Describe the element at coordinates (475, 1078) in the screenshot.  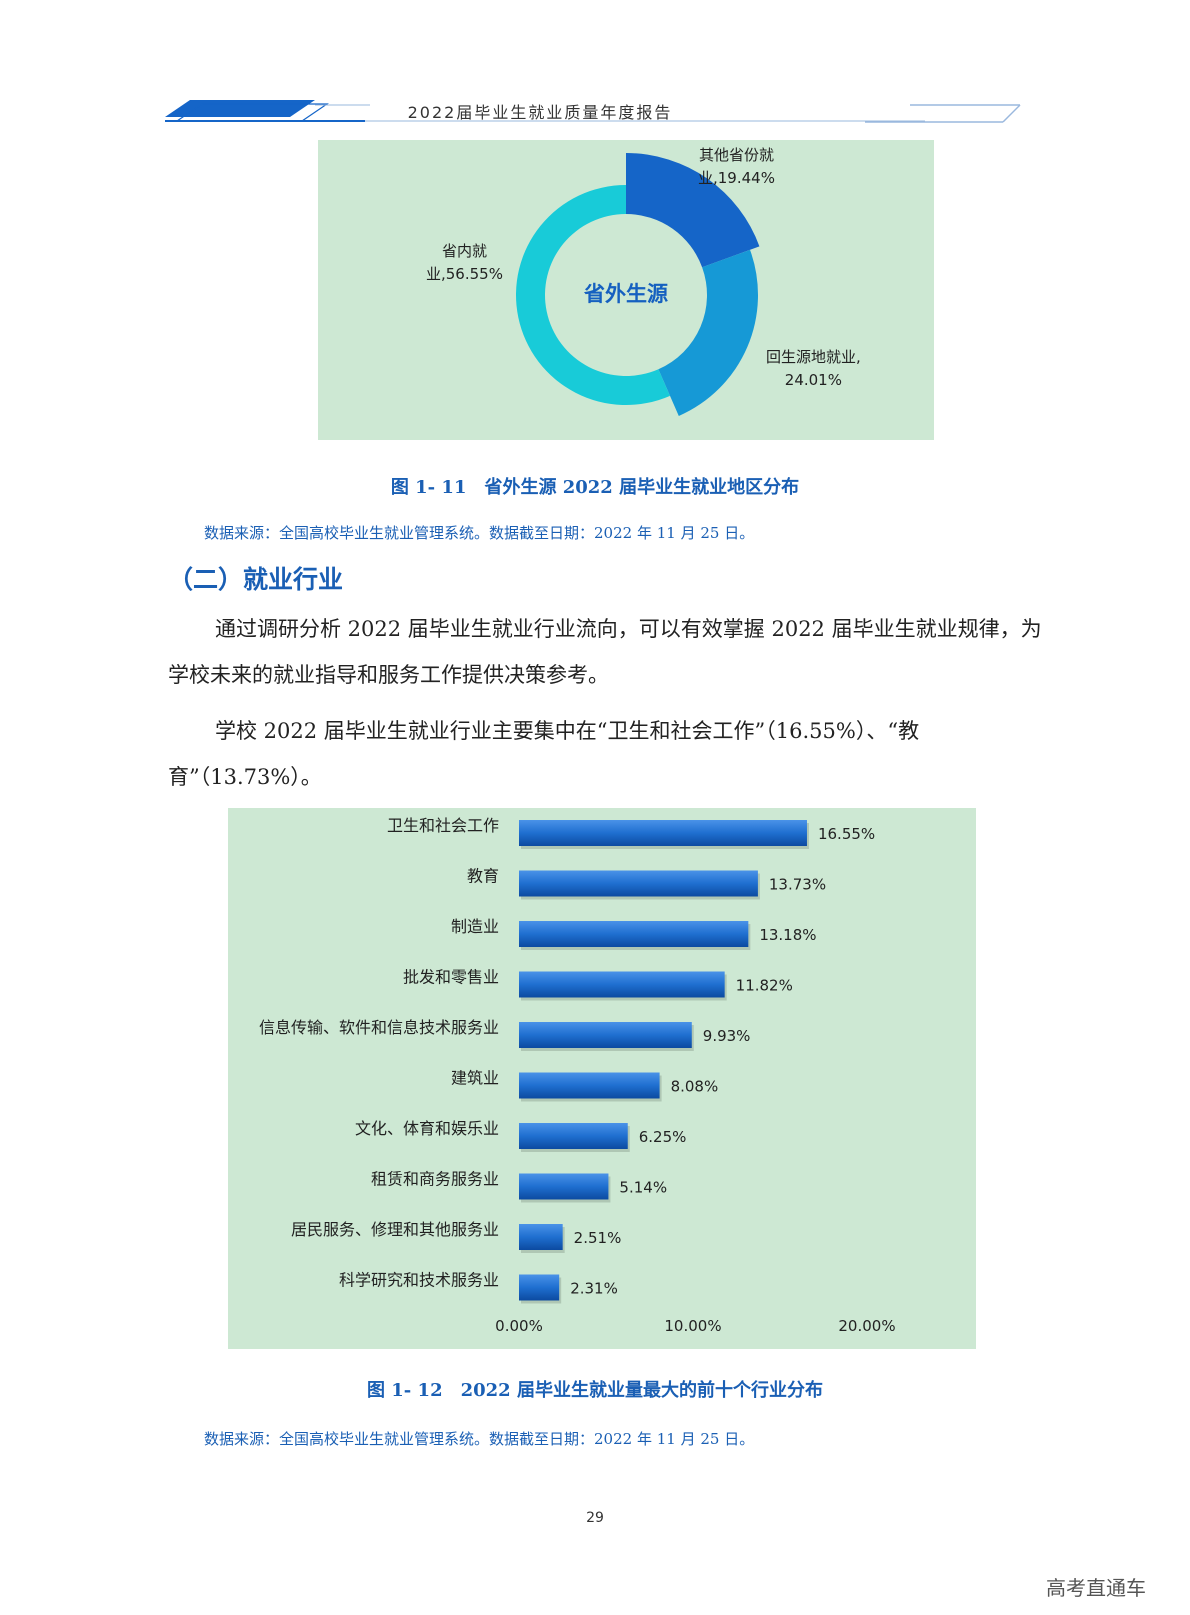
I see `bar-category-label: 建筑业` at that location.